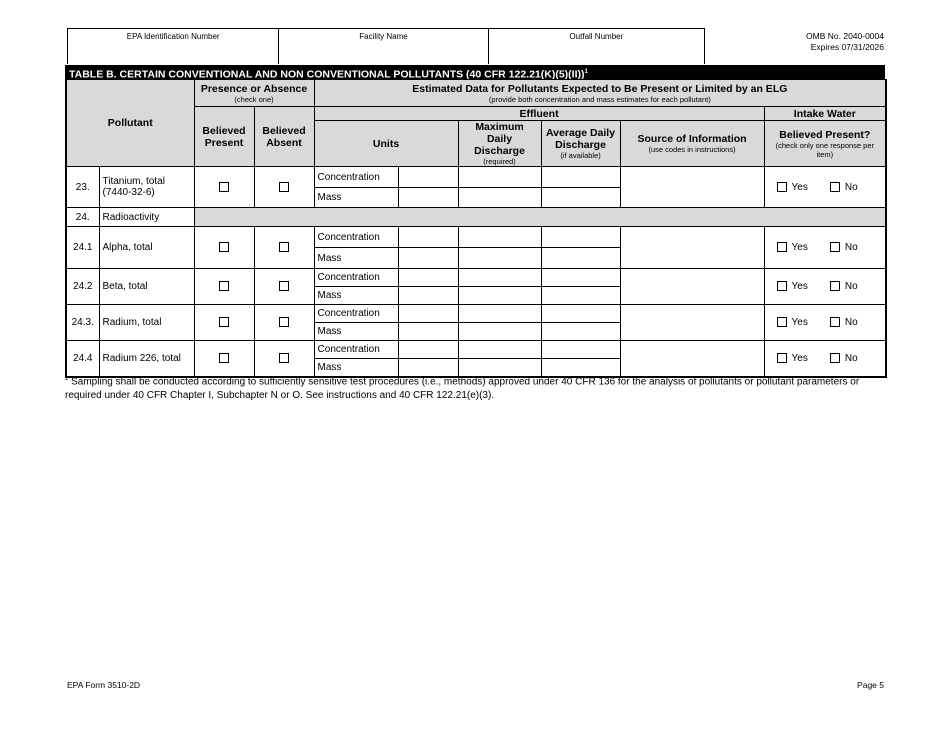 The width and height of the screenshot is (950, 735). Describe the element at coordinates (870, 685) in the screenshot. I see `page-number: Page 5` at that location.